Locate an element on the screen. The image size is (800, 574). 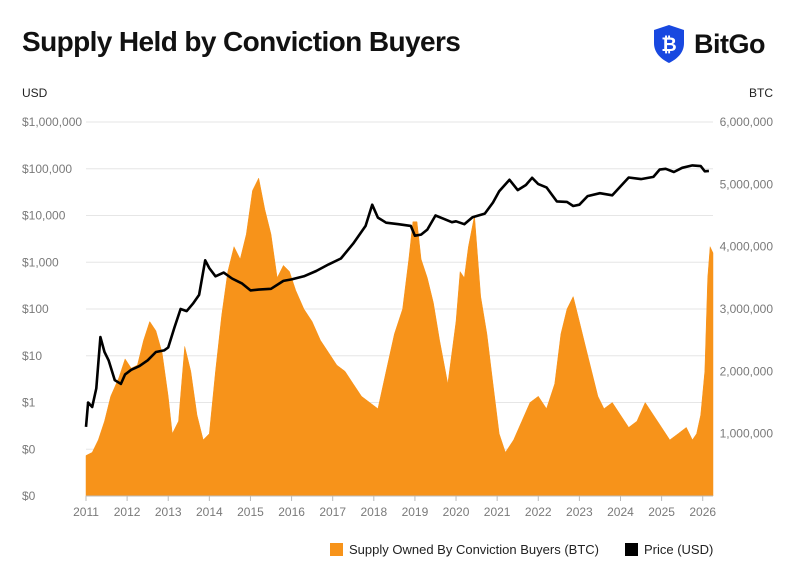
x-tick-label: 2012 is located at coordinates (127, 512).